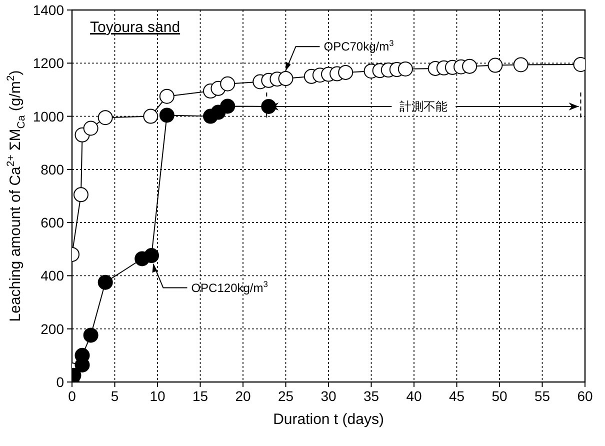 The height and width of the screenshot is (446, 605). What do you see at coordinates (52, 222) in the screenshot?
I see `y-tick-label: 600` at bounding box center [52, 222].